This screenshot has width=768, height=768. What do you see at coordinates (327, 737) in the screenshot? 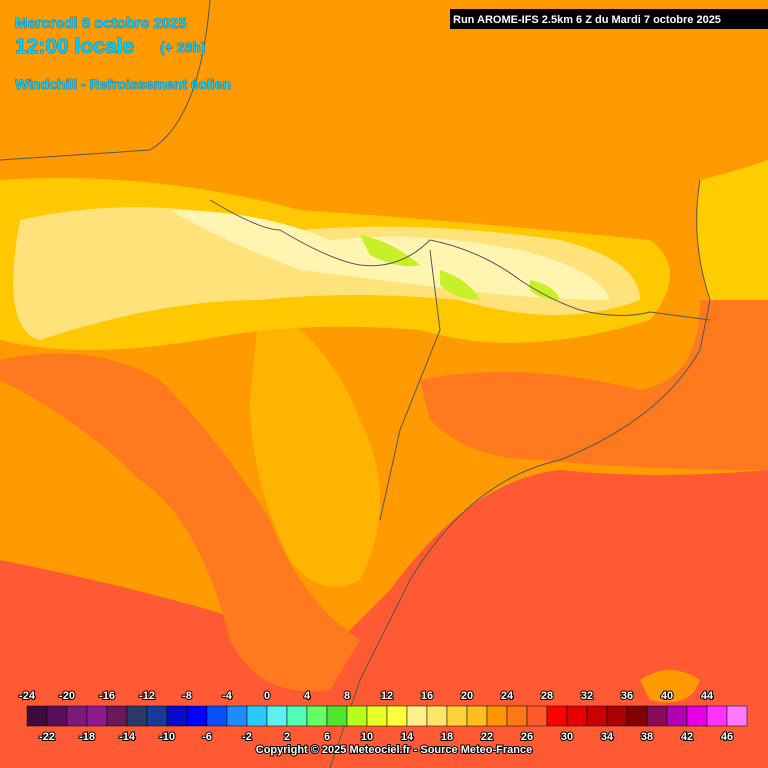
I see `legend-label: 6` at bounding box center [327, 737].